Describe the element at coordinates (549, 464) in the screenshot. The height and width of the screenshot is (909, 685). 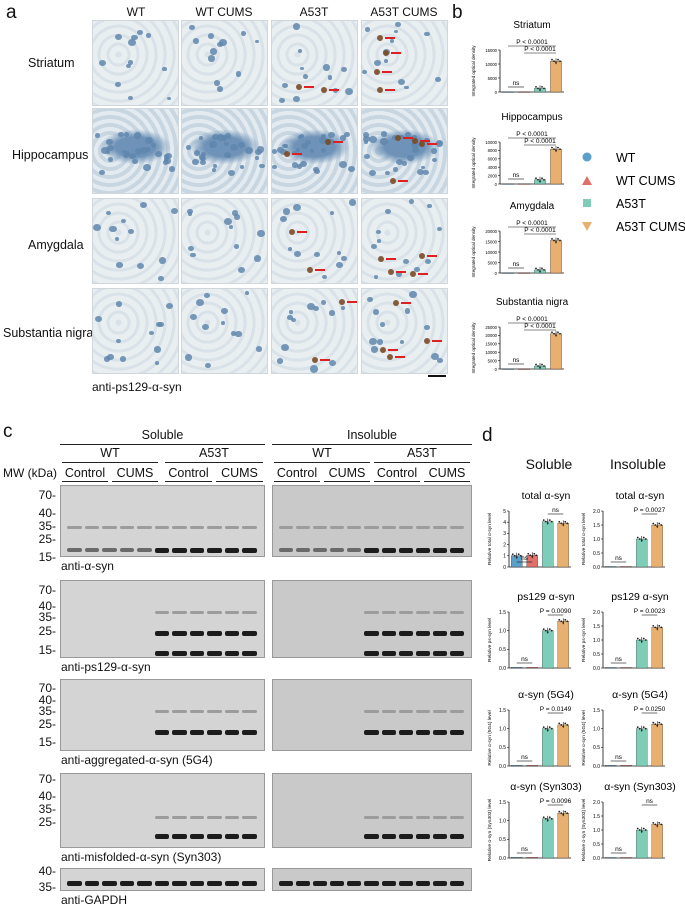
I see `panel-d-title-soluble: Soluble` at that location.